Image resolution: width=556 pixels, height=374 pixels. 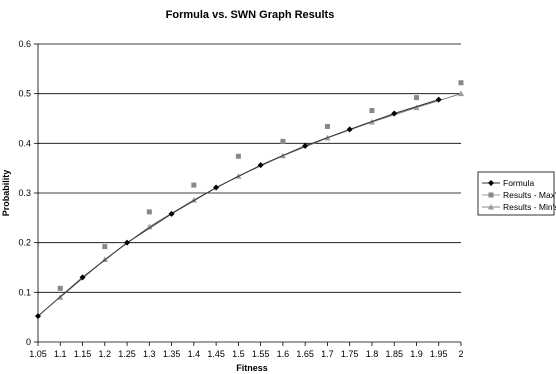 What do you see at coordinates (238, 354) in the screenshot?
I see `x-tick-label: 1.5` at bounding box center [238, 354].